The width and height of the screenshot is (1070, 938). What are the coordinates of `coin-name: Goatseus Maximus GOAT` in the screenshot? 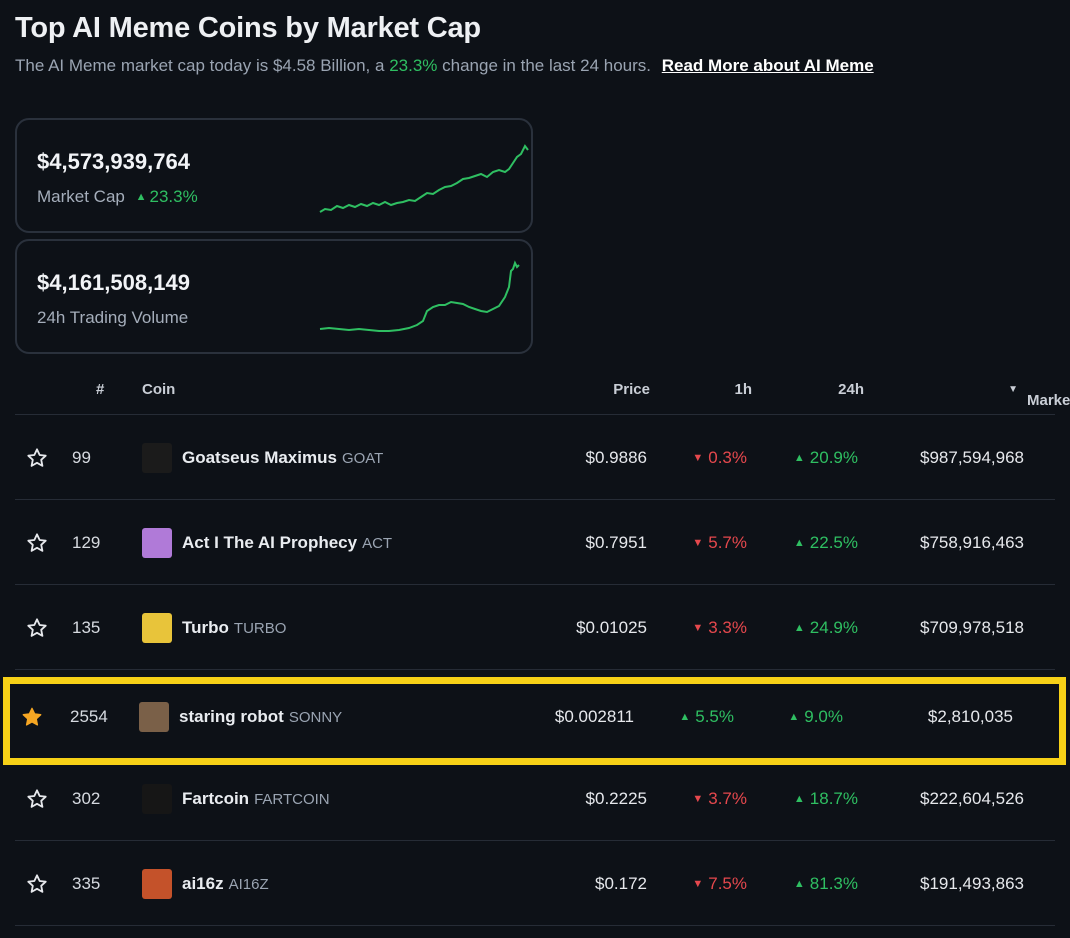 It's located at (282, 458).